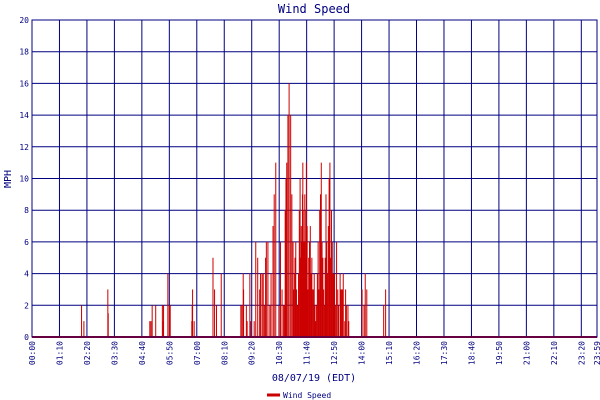  Describe the element at coordinates (581, 353) in the screenshot. I see `x-tick-label: 23:20` at that location.